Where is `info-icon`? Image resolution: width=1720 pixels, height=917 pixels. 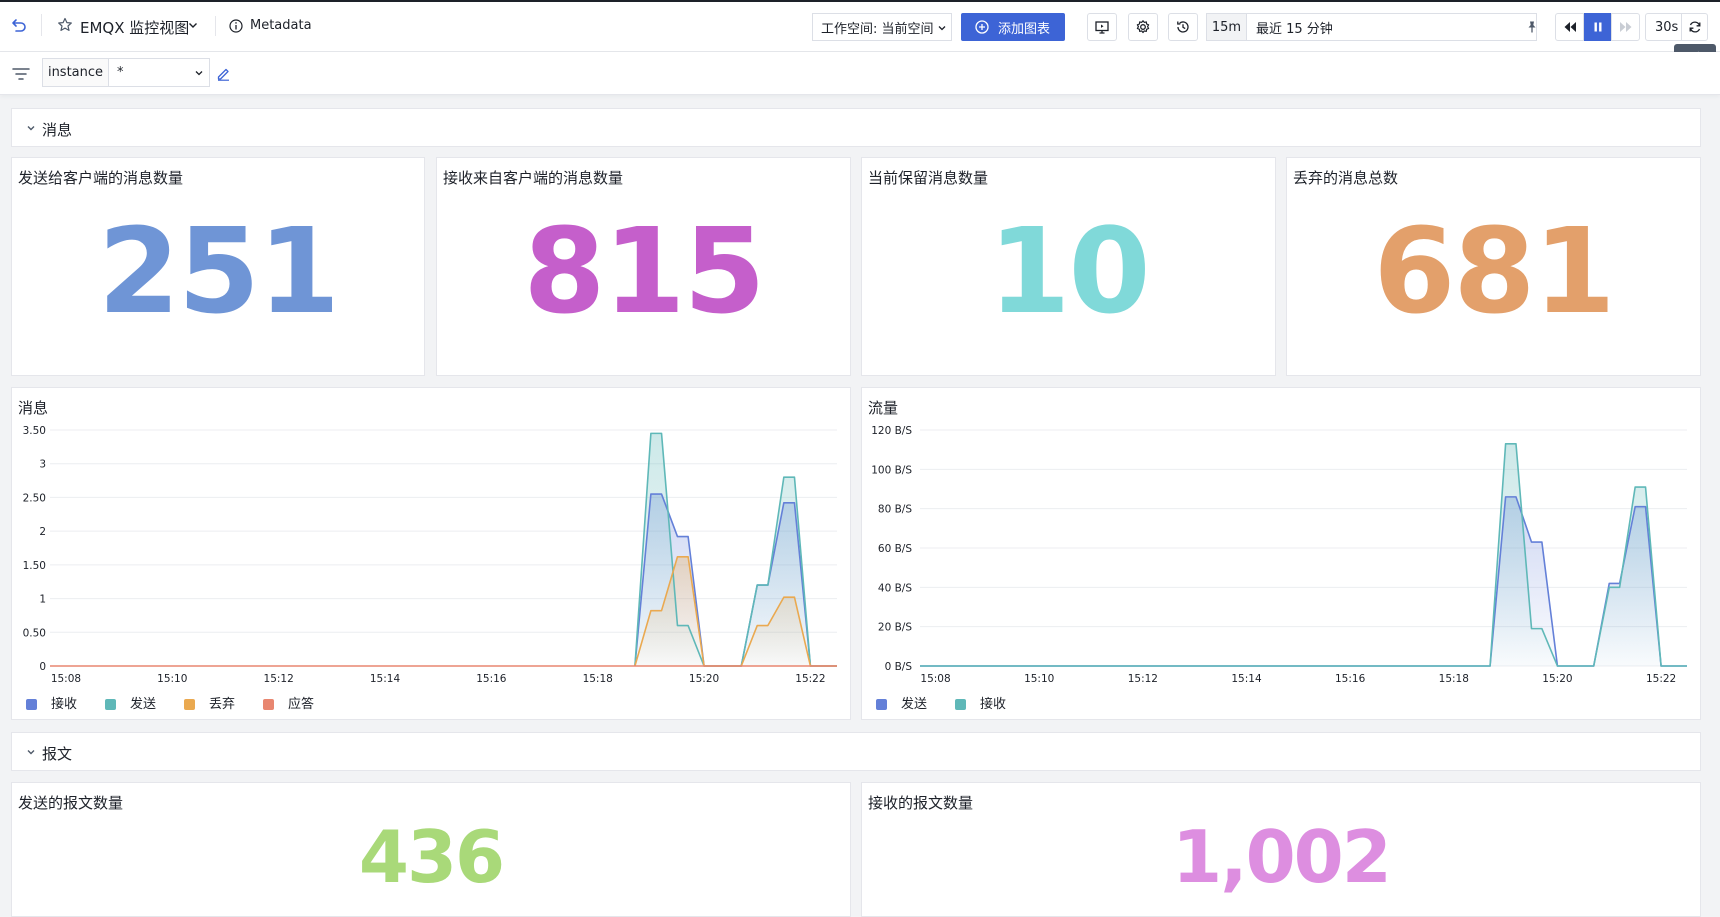
info-icon is located at coordinates (236, 26).